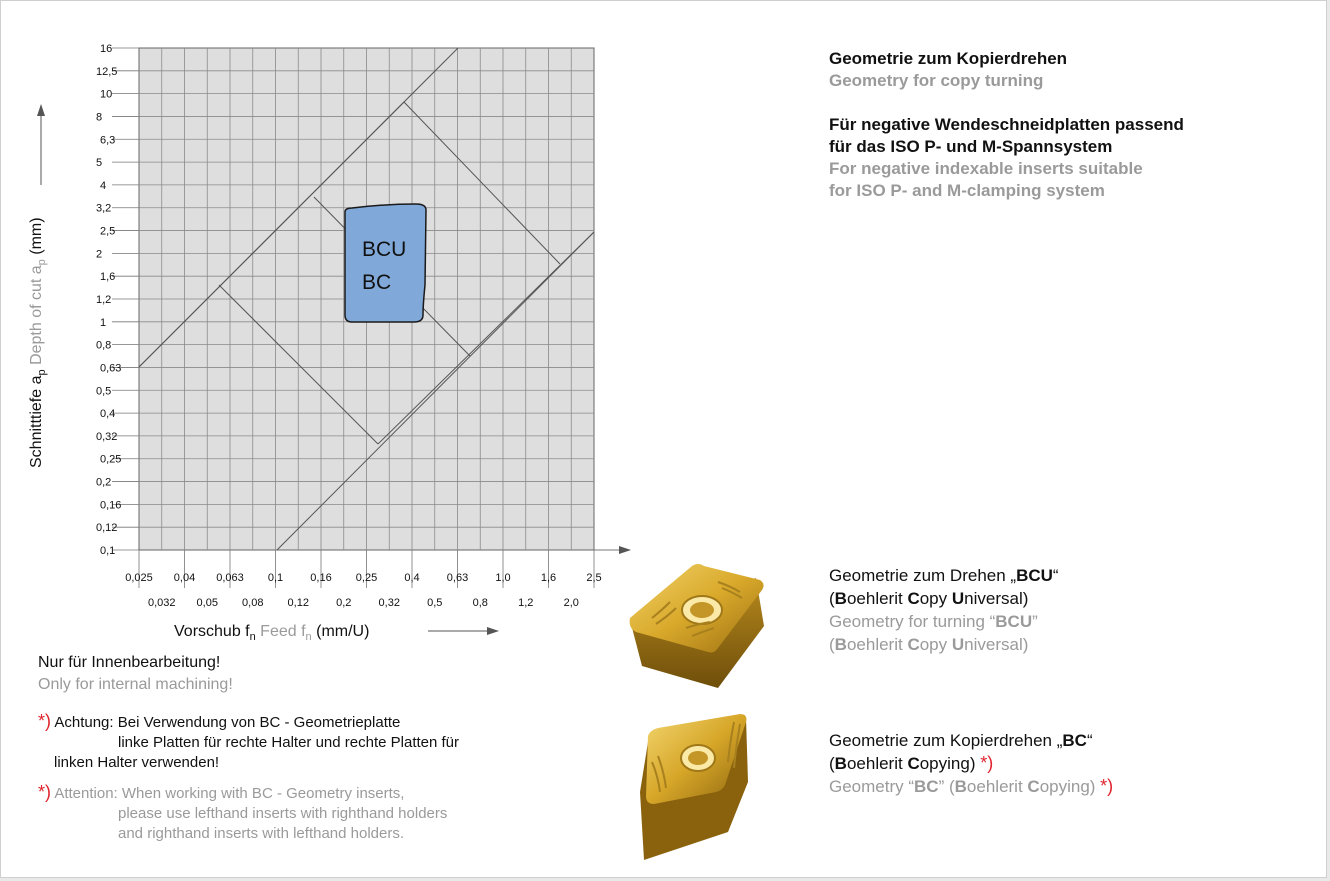 Image resolution: width=1330 pixels, height=881 pixels. I want to click on y-tick-label: 10, so click(106, 95).